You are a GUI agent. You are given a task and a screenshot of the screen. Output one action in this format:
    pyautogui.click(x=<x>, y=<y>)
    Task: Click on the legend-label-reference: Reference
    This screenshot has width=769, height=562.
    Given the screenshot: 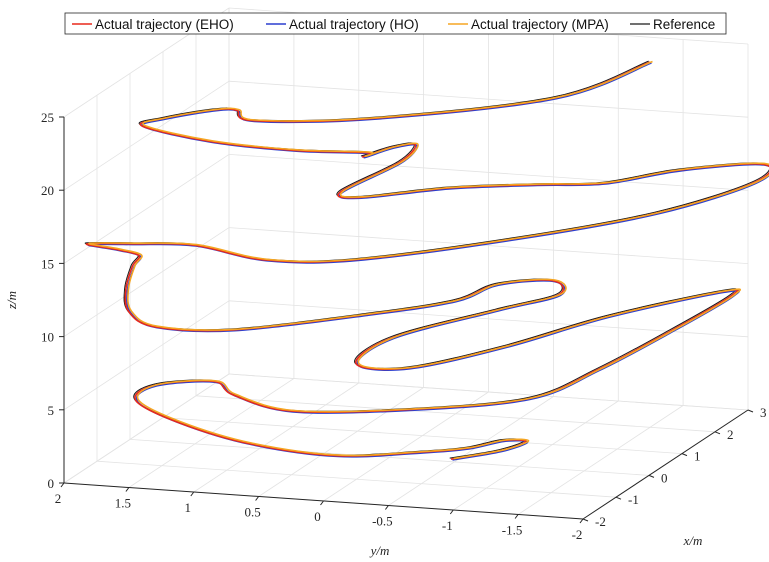 What is the action you would take?
    pyautogui.click(x=684, y=24)
    